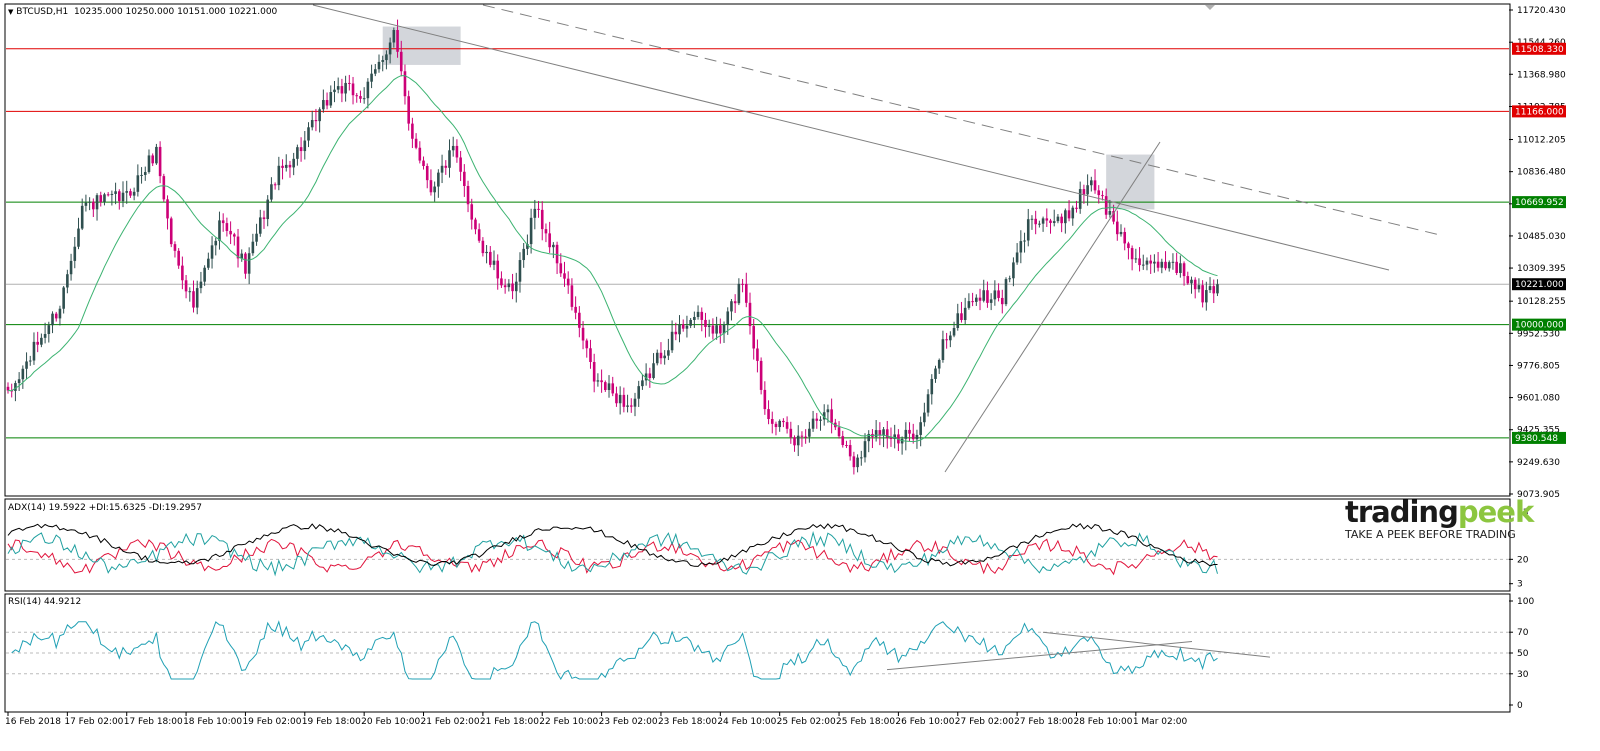  What do you see at coordinates (11, 12) in the screenshot?
I see `symbol-menu-arrow-icon: ▼` at bounding box center [11, 12].